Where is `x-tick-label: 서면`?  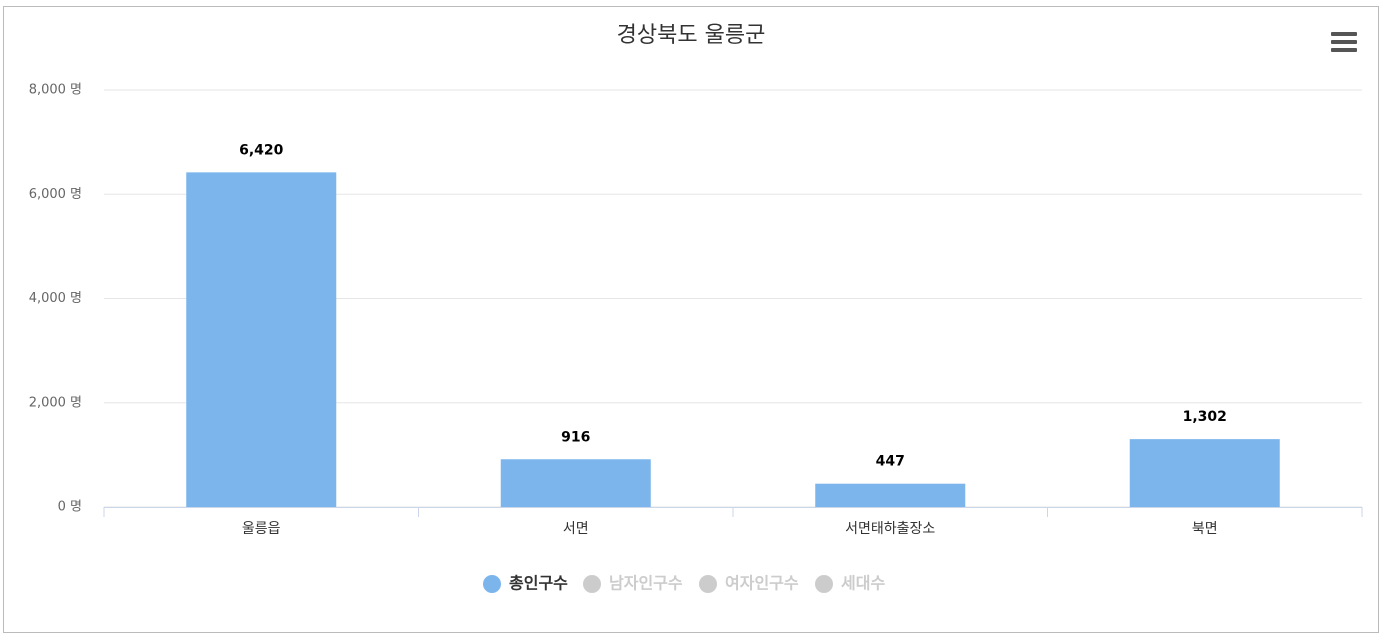 x-tick-label: 서면 is located at coordinates (576, 529).